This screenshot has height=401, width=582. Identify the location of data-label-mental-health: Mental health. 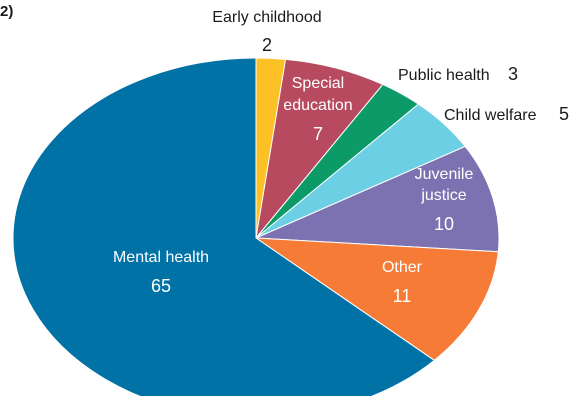
(161, 257).